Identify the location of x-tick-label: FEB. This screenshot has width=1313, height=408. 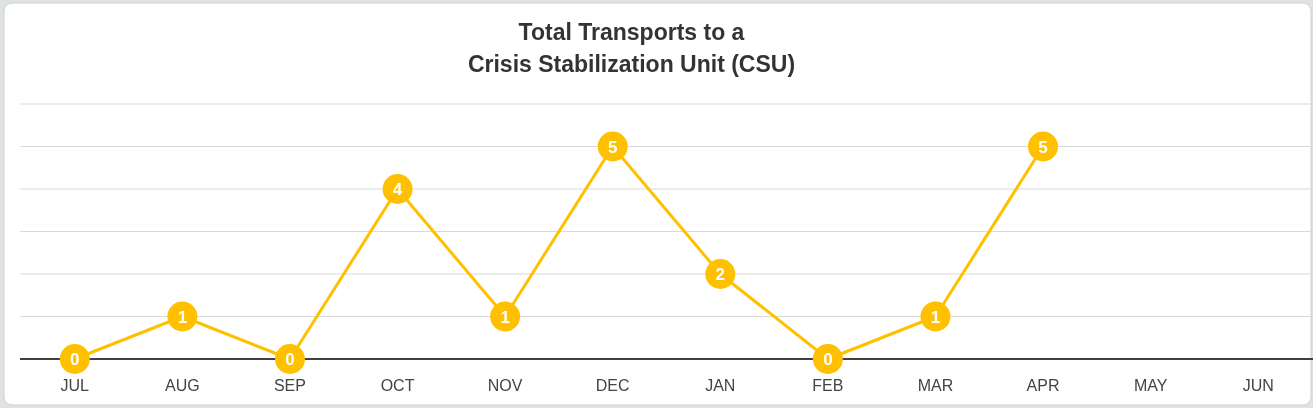
(828, 385).